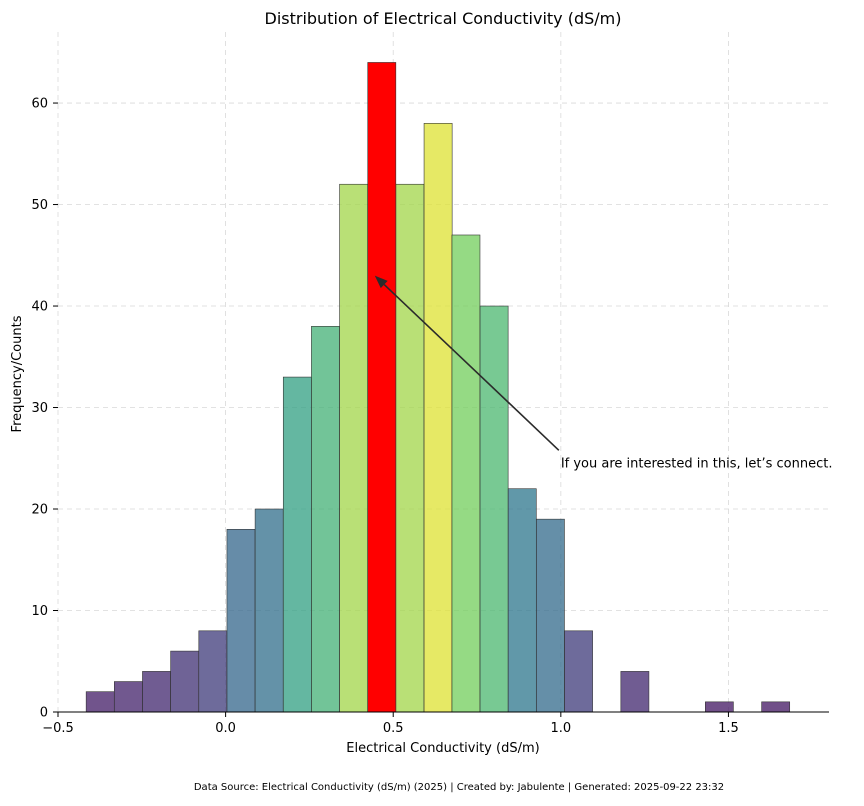  Describe the element at coordinates (393, 728) in the screenshot. I see `x-tick-label: 0.5` at that location.